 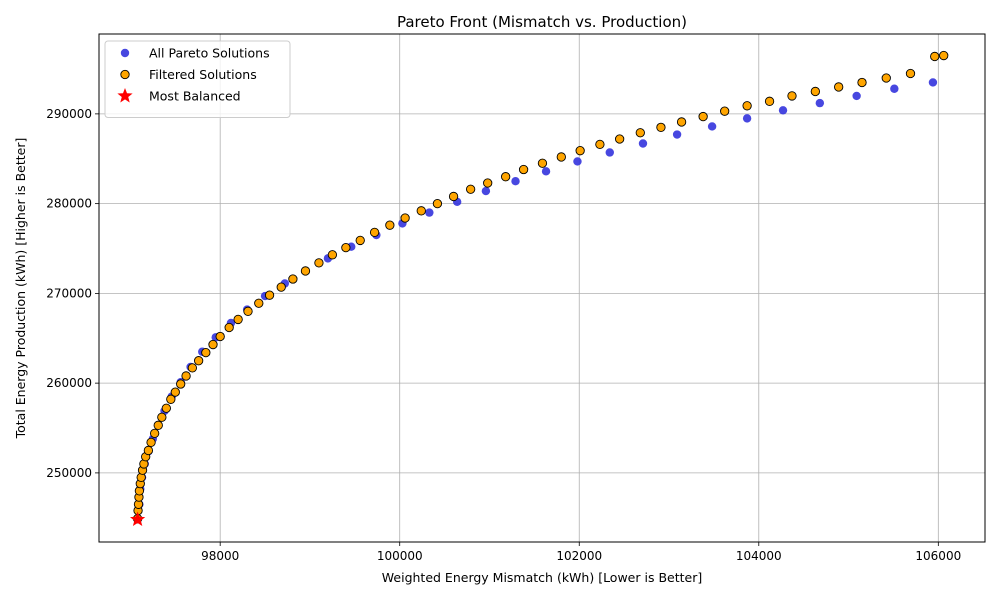 I want to click on y-tick-label: 270000, so click(x=69, y=293).